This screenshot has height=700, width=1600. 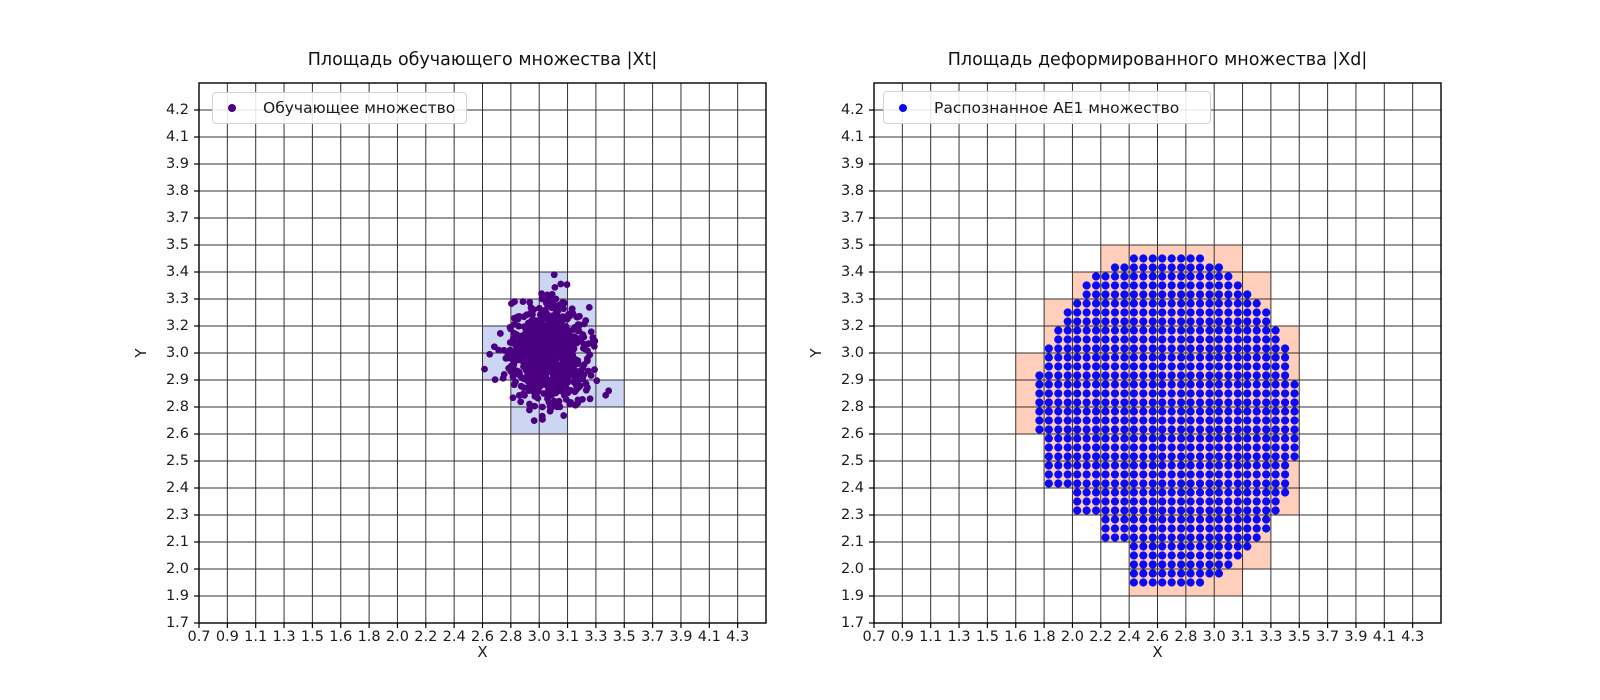 I want to click on x-tick-label: 2.8, so click(x=1186, y=637).